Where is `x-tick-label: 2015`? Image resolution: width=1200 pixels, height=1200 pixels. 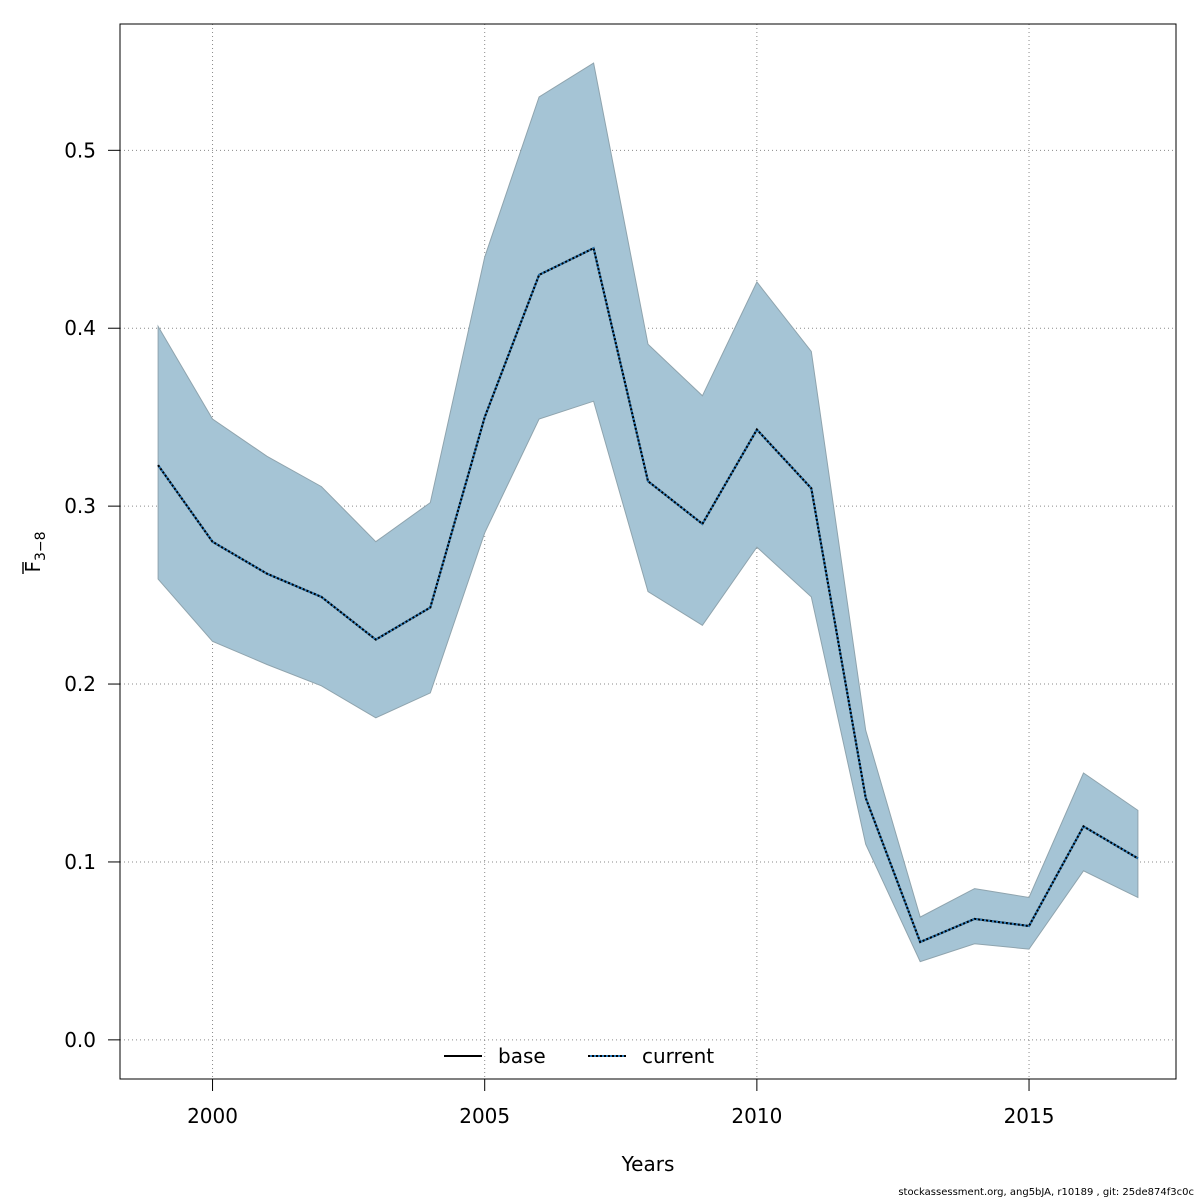
x-tick-label: 2015 is located at coordinates (1029, 1116).